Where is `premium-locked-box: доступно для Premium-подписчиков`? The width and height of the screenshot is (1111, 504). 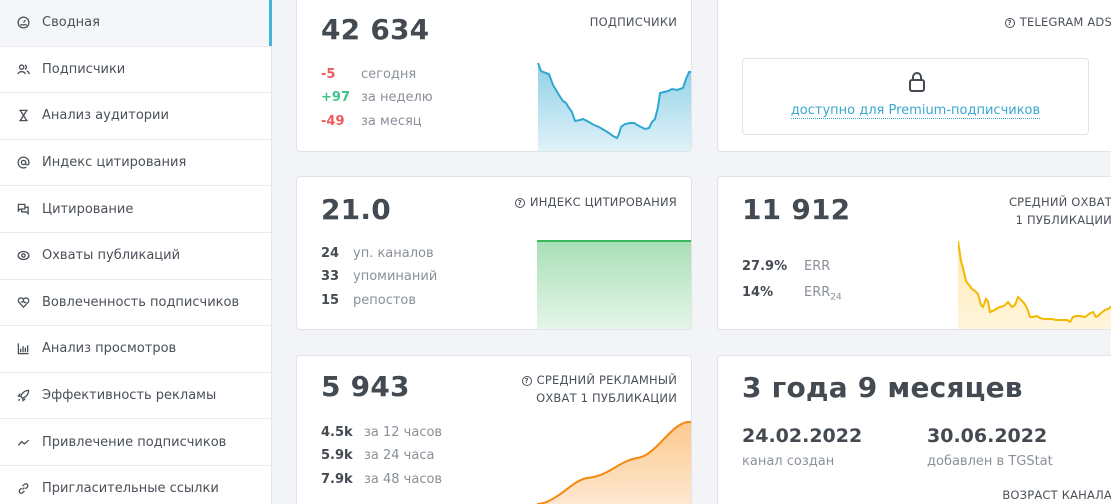
premium-locked-box: доступно для Premium-подписчиков is located at coordinates (915, 96).